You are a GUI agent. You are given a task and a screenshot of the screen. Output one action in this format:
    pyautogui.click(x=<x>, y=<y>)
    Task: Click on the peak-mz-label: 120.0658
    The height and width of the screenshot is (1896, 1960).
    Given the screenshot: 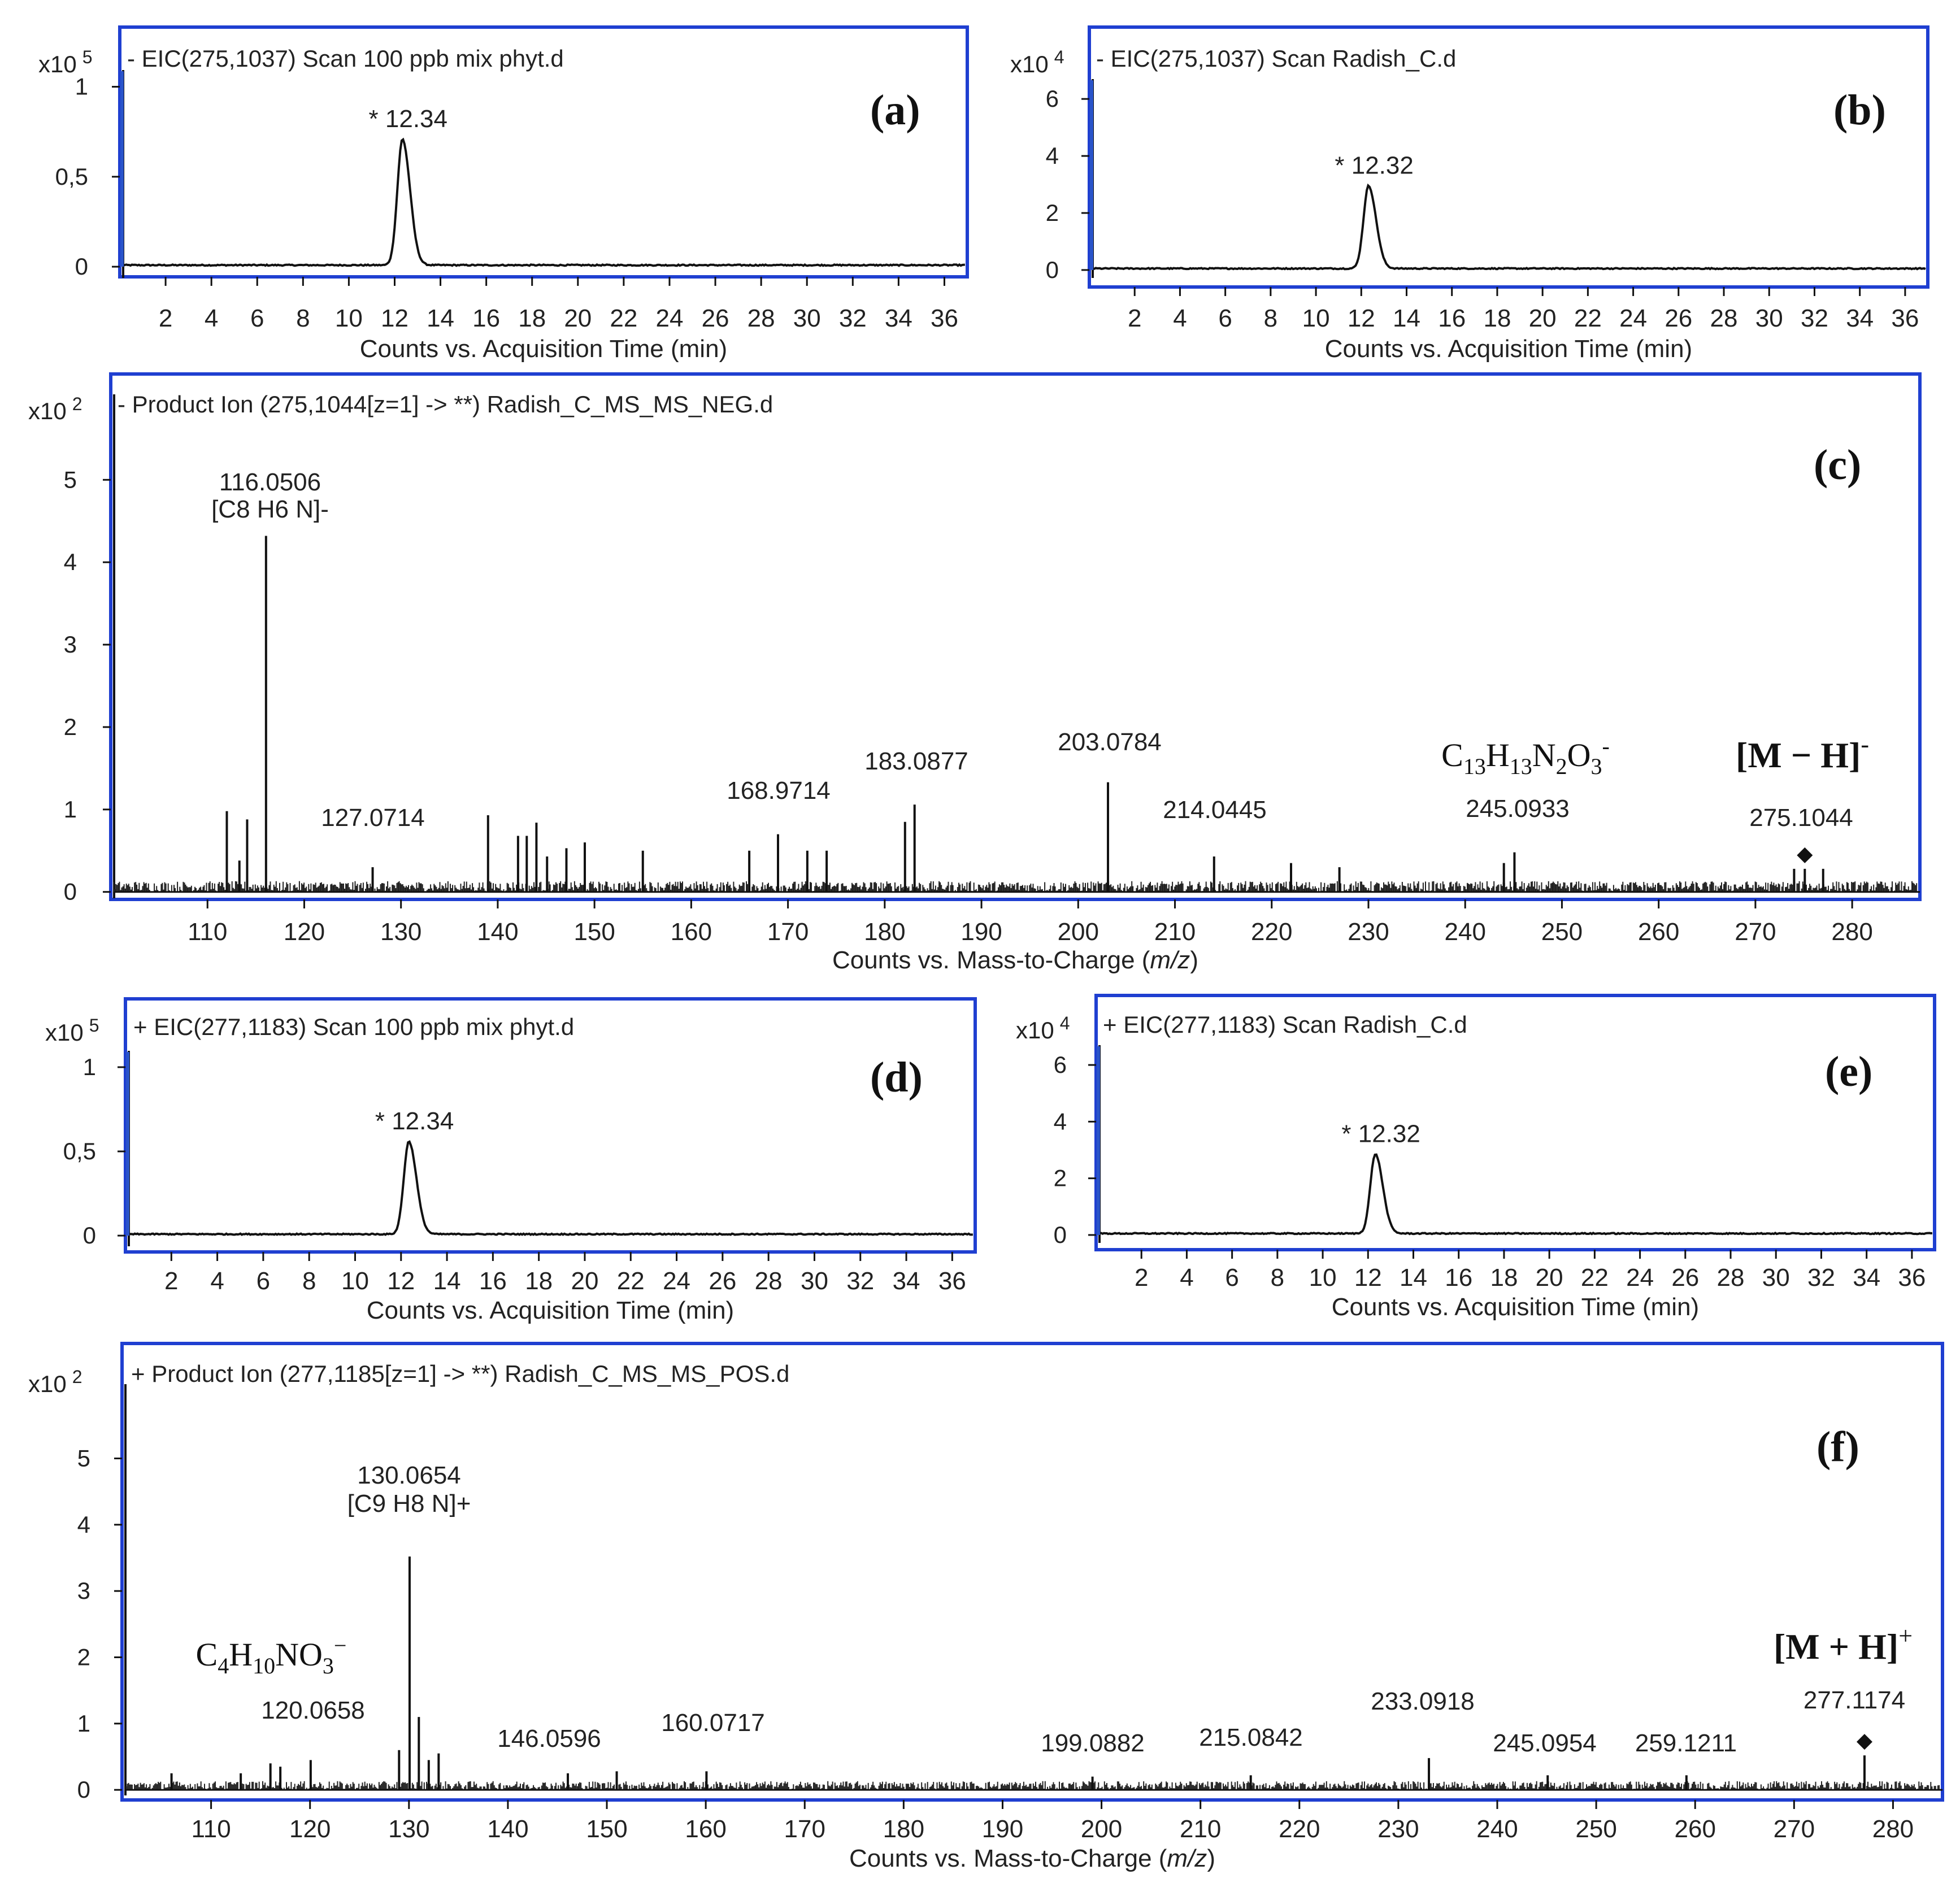 What is the action you would take?
    pyautogui.click(x=313, y=1710)
    